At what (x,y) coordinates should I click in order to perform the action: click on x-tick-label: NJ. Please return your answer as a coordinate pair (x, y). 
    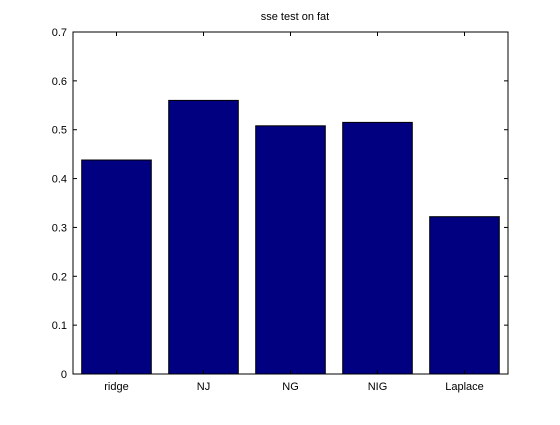
    Looking at the image, I should click on (203, 387).